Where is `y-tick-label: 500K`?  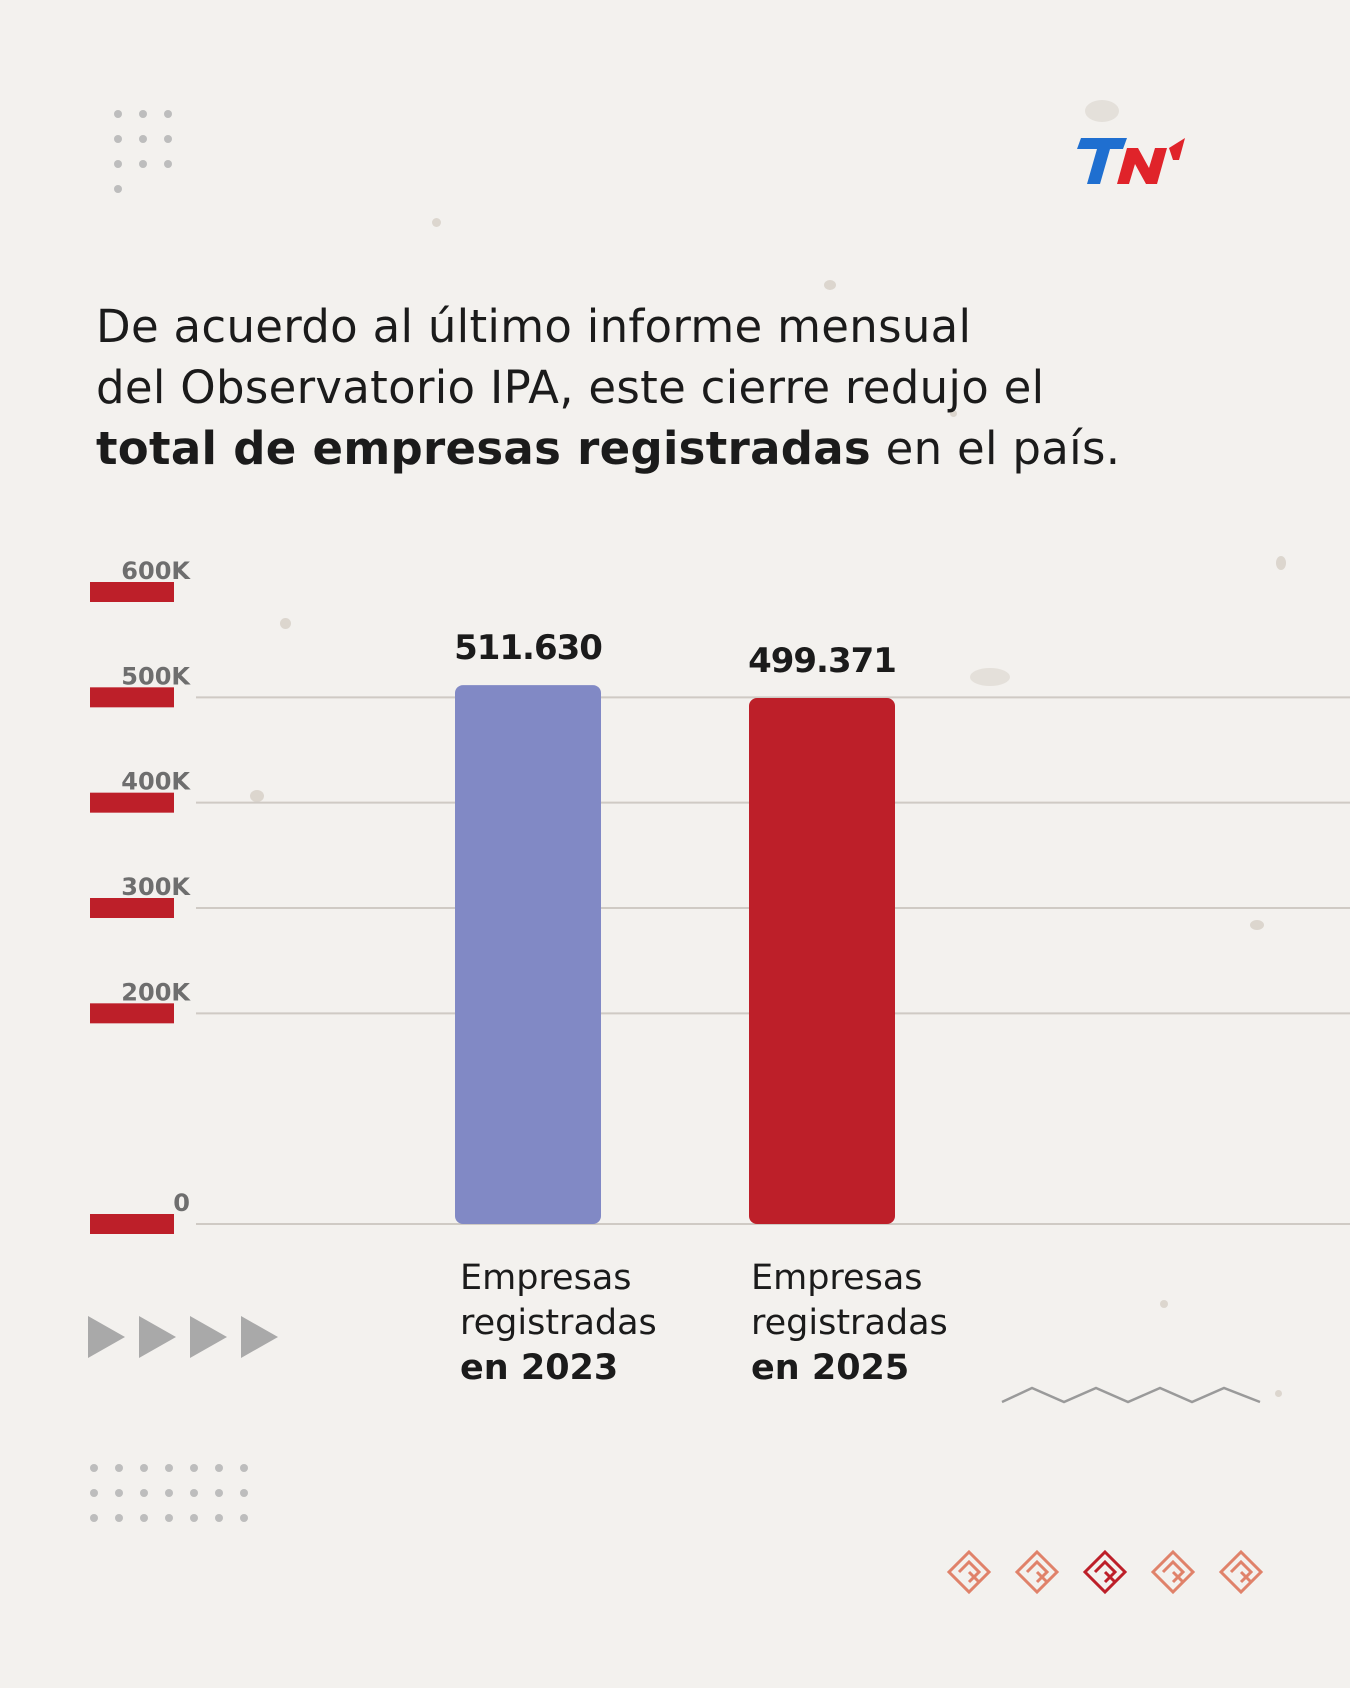 y-tick-label: 500K is located at coordinates (156, 676).